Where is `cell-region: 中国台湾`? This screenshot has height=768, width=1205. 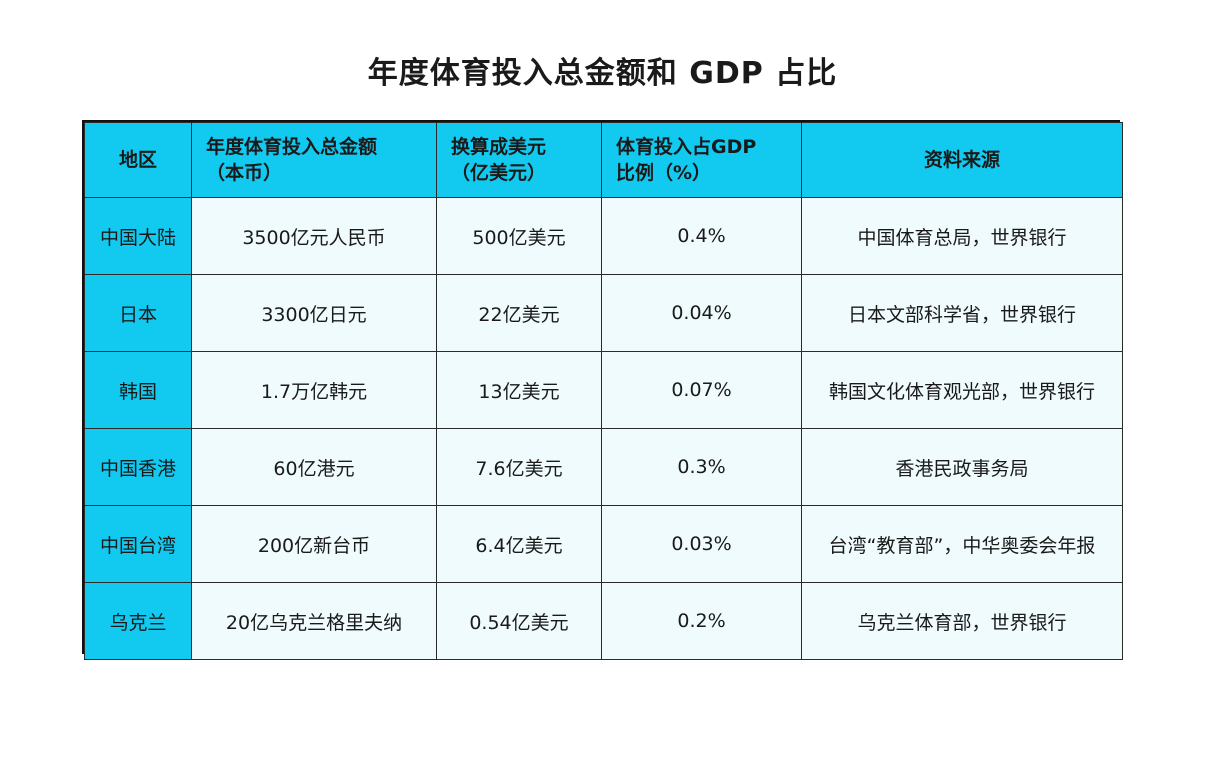
cell-region: 中国台湾 is located at coordinates (138, 544).